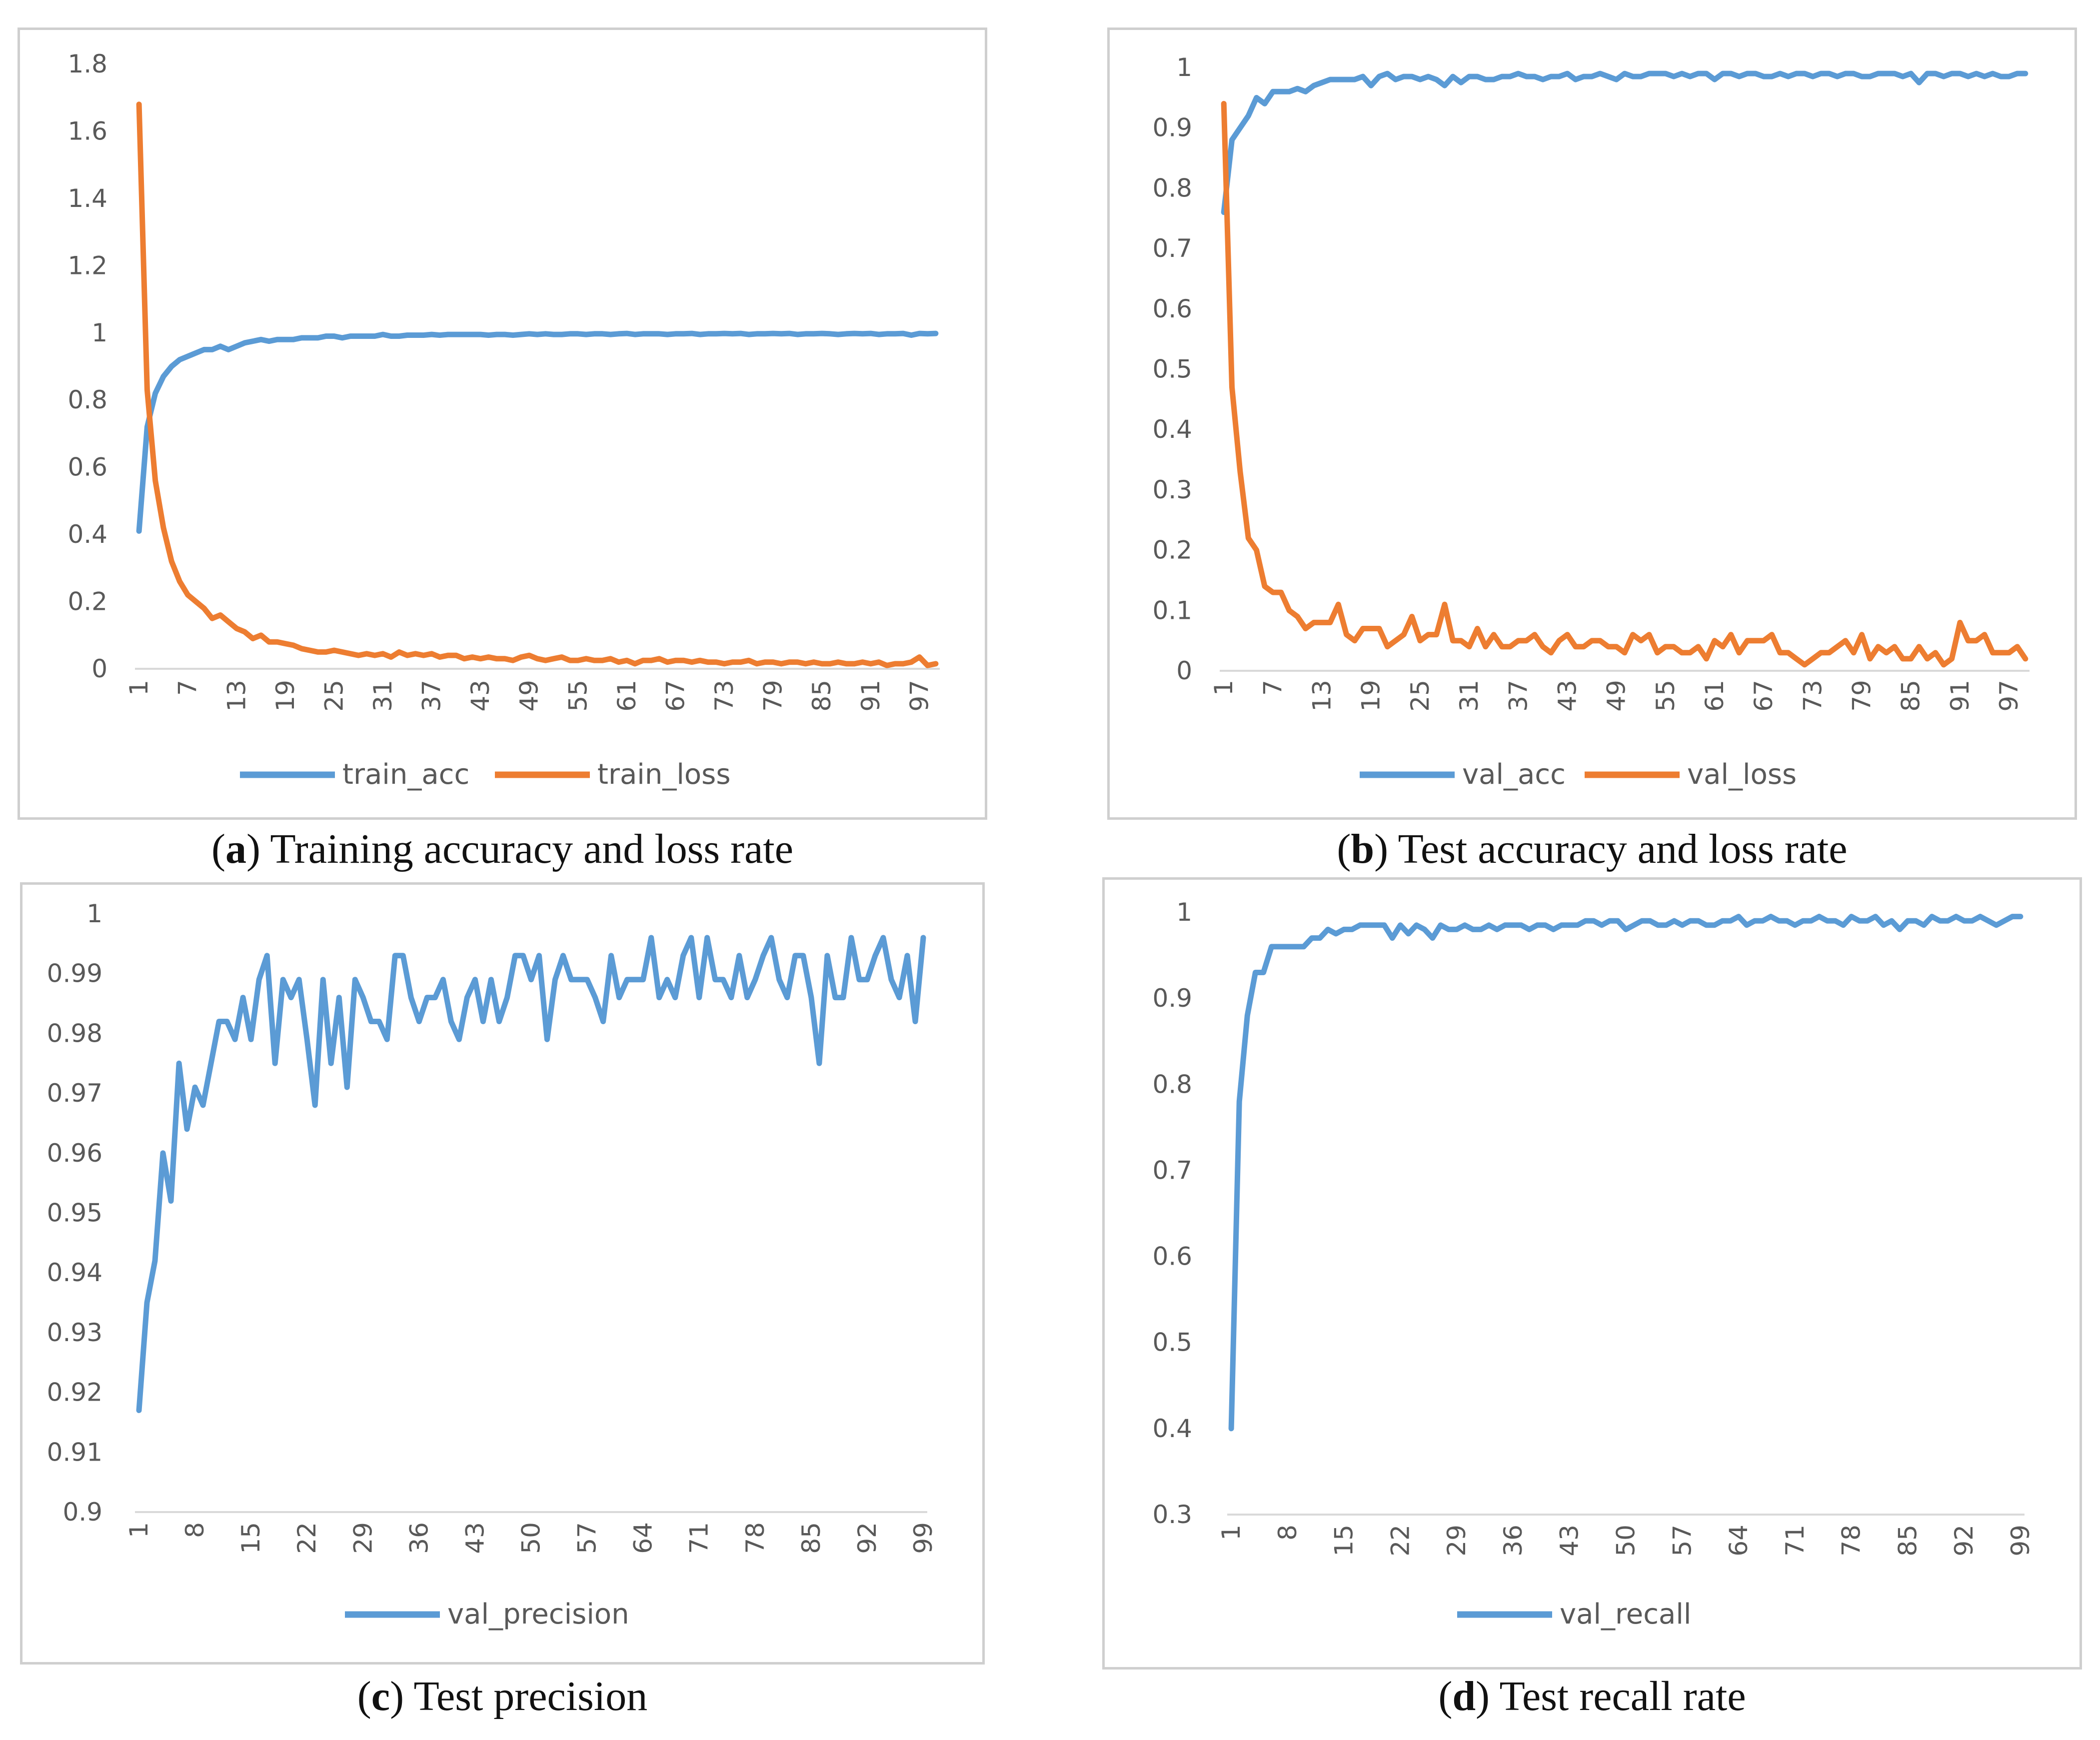  What do you see at coordinates (1616, 696) in the screenshot?
I see `x-tick-label: 49` at bounding box center [1616, 696].